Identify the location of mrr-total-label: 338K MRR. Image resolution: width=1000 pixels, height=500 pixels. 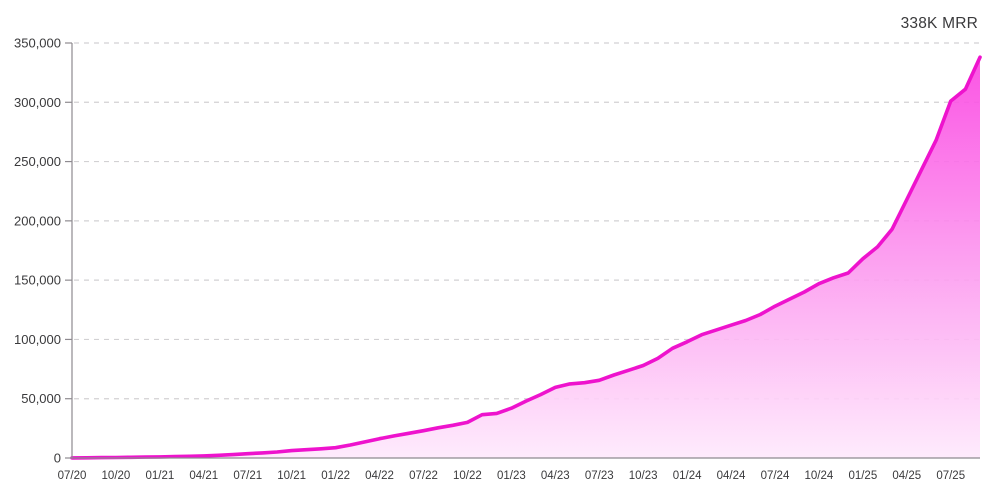
(939, 23).